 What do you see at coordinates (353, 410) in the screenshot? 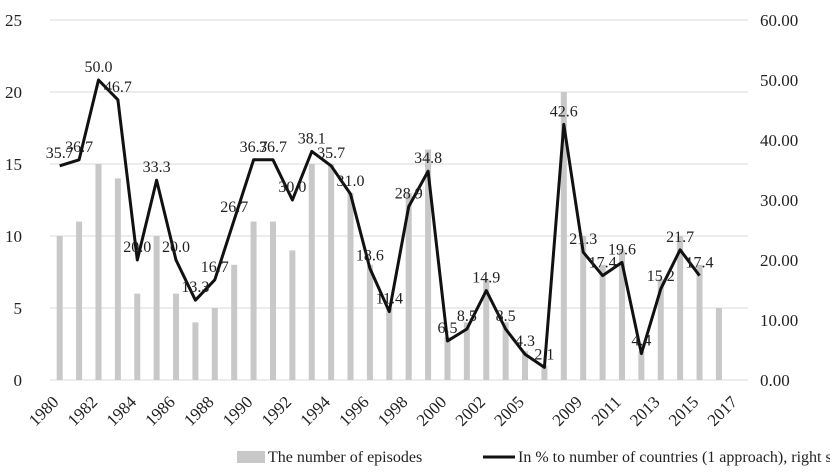
I see `x-tick-label: 1996` at bounding box center [353, 410].